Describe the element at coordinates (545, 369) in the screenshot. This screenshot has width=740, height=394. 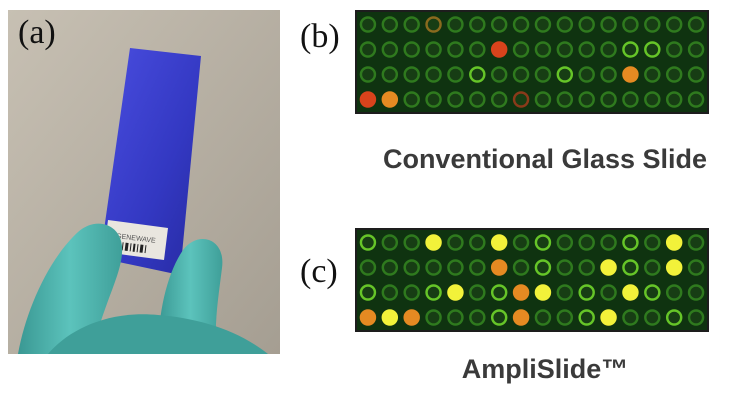
I see `caption-amplislide: AmpliSlide™` at that location.